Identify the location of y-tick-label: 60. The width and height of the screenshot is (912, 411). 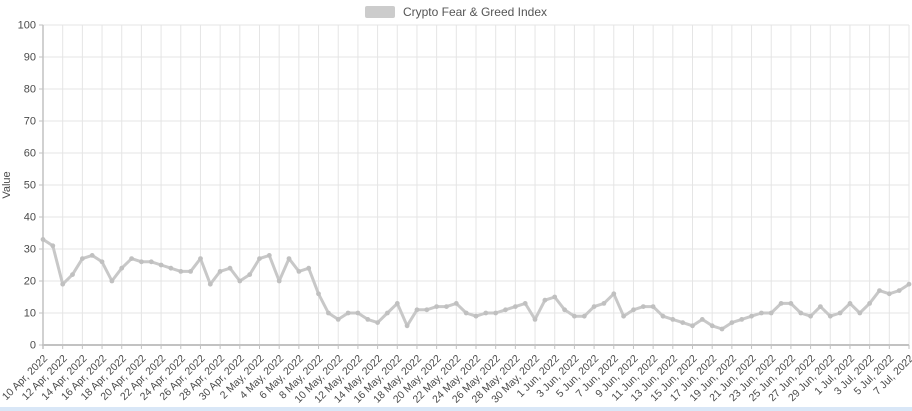
(30, 154).